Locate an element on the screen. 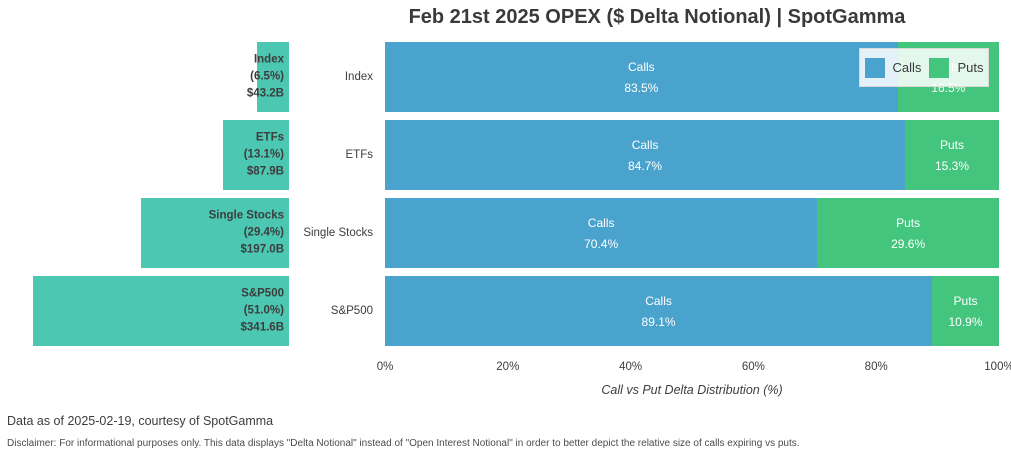  segment-value-label: 29.6% is located at coordinates (908, 243).